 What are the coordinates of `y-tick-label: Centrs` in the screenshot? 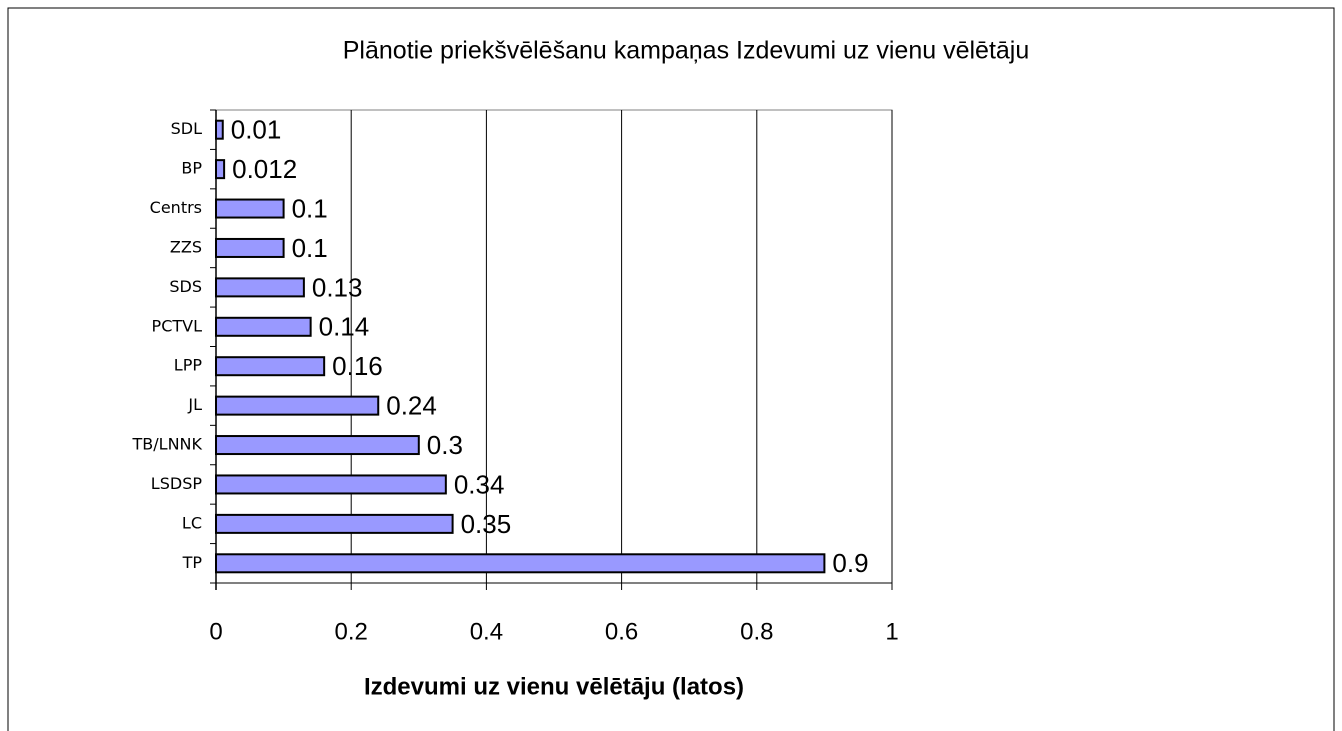 It's located at (176, 207).